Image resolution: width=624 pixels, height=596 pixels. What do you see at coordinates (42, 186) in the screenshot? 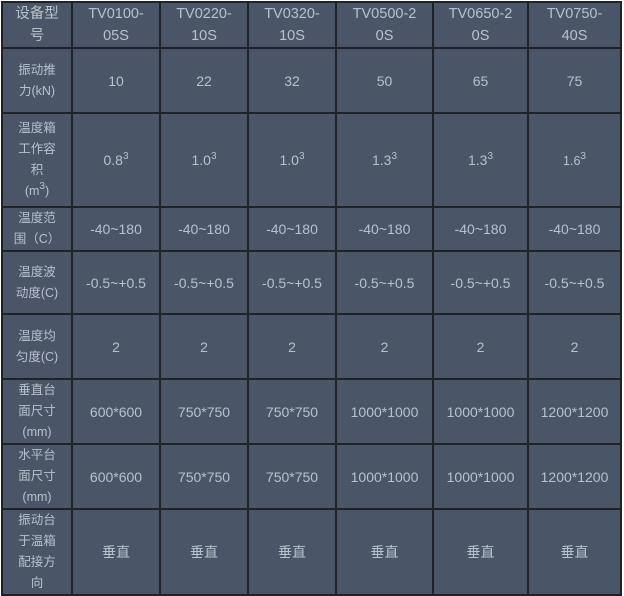
I see `row-unit-sup: 3` at bounding box center [42, 186].